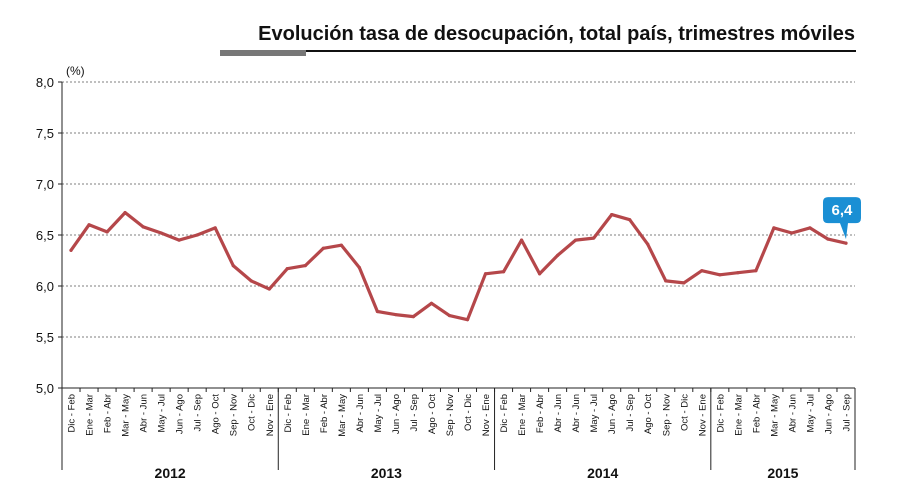  I want to click on y-tick-label: 5,5, so click(45, 337).